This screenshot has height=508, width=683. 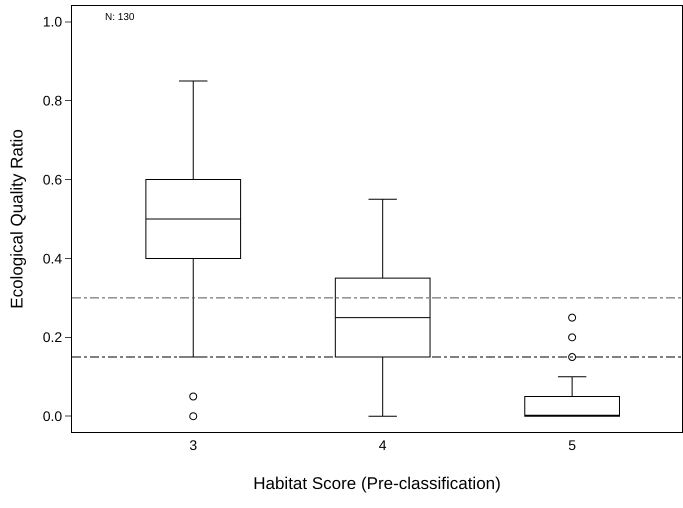 What do you see at coordinates (193, 444) in the screenshot?
I see `x-tick-label: 3` at bounding box center [193, 444].